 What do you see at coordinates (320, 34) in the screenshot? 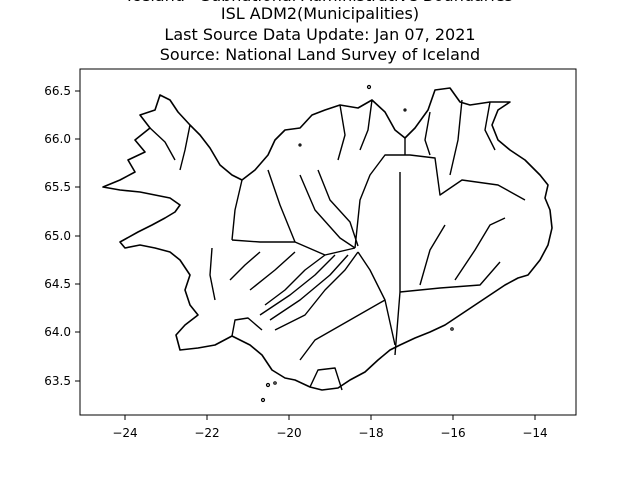
I see `chart-title-line-2: Last Source Data Update: Jan 07, 2021` at bounding box center [320, 34].